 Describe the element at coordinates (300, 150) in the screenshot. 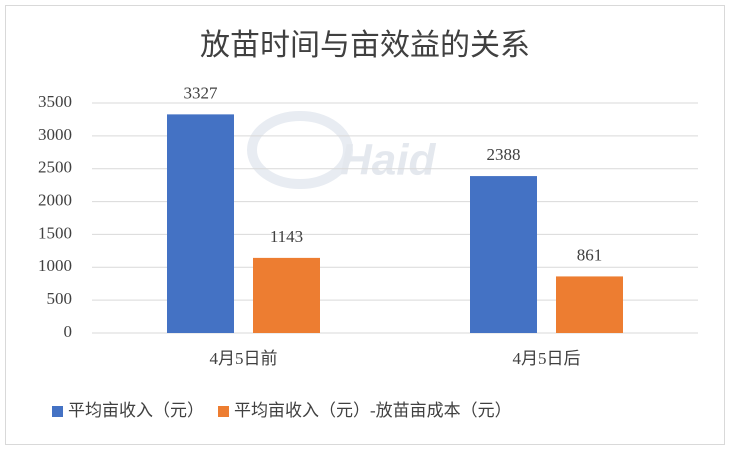

I see `watermark-logo` at that location.